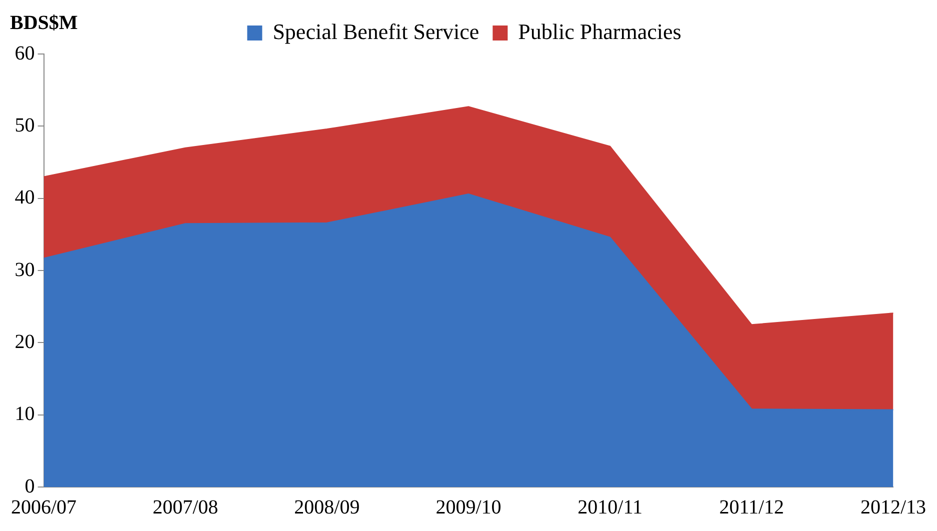  I want to click on y-axis-title: BDS$M, so click(44, 23).